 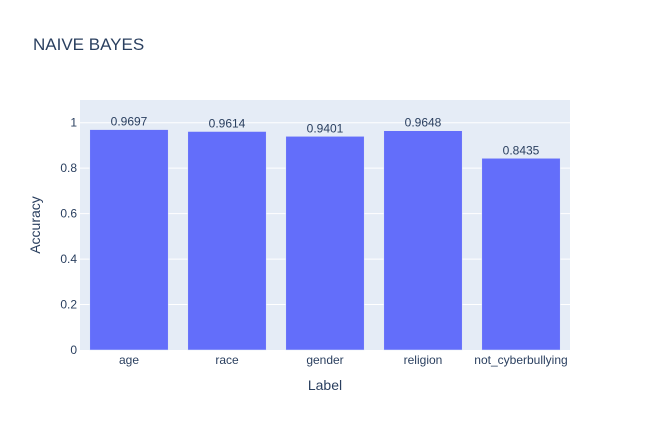 What do you see at coordinates (35, 225) in the screenshot?
I see `y-axis-title: Accuracy` at bounding box center [35, 225].